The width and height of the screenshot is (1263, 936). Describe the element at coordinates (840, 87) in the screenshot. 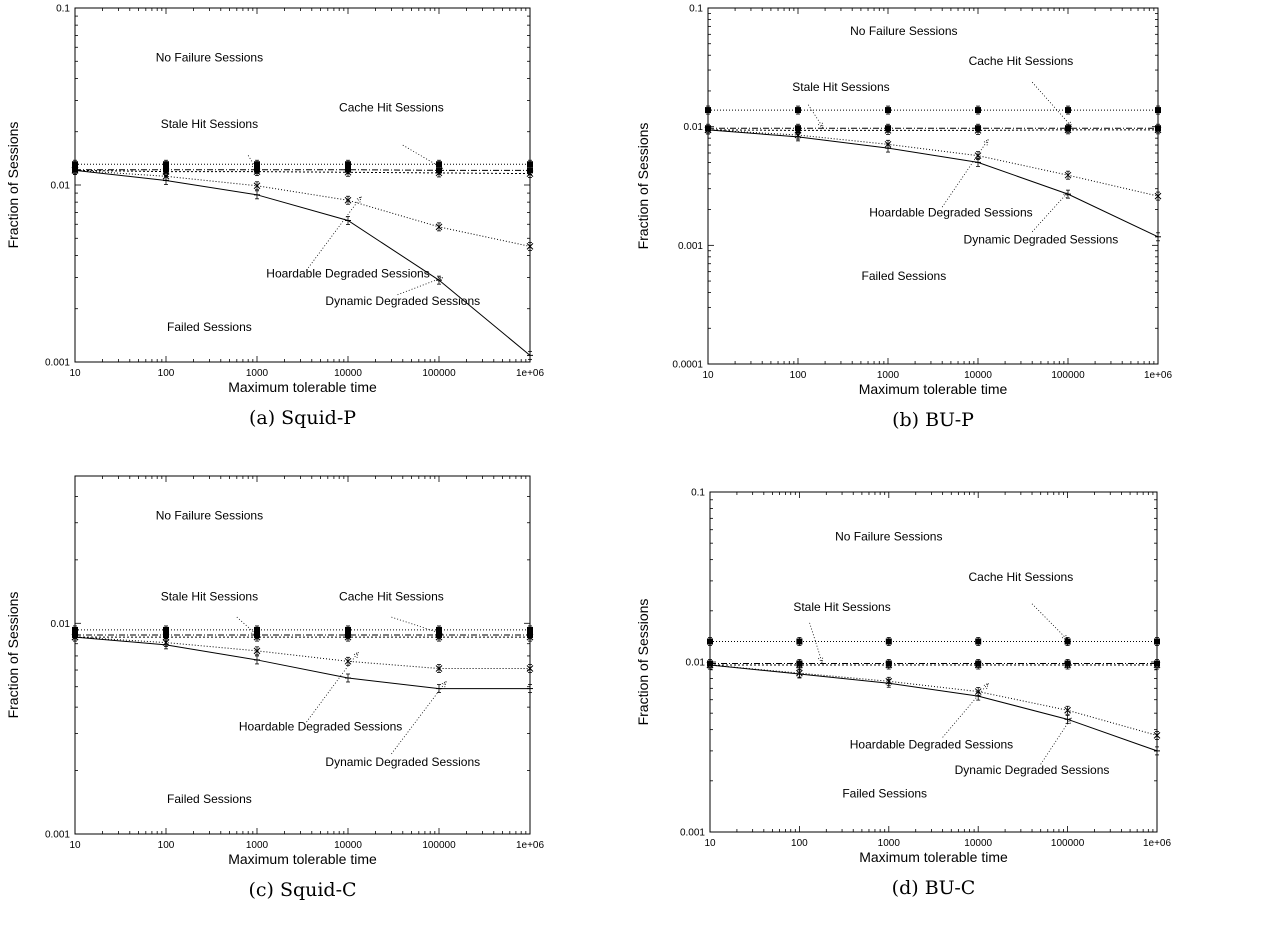

I see `chart-b-annotation-label: Stale Hit Sessions` at that location.